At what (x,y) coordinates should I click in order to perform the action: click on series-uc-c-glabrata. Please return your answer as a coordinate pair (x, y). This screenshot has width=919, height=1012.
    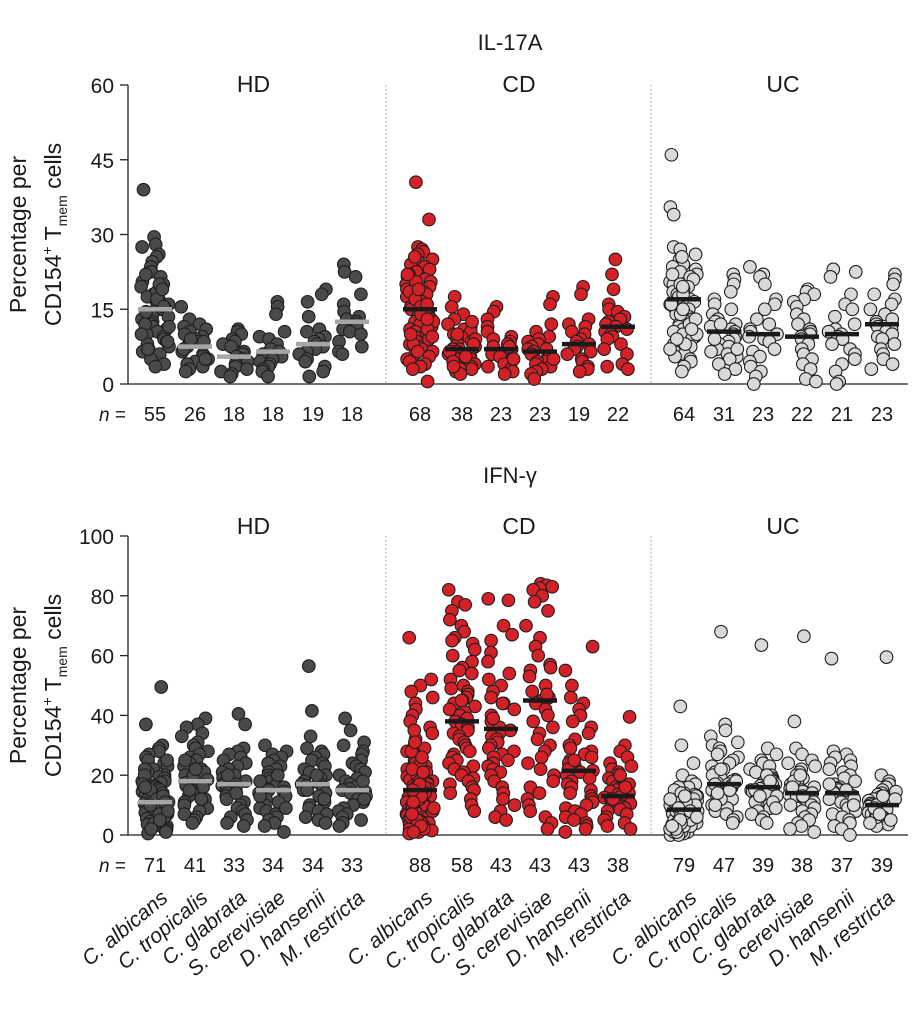
    Looking at the image, I should click on (763, 734).